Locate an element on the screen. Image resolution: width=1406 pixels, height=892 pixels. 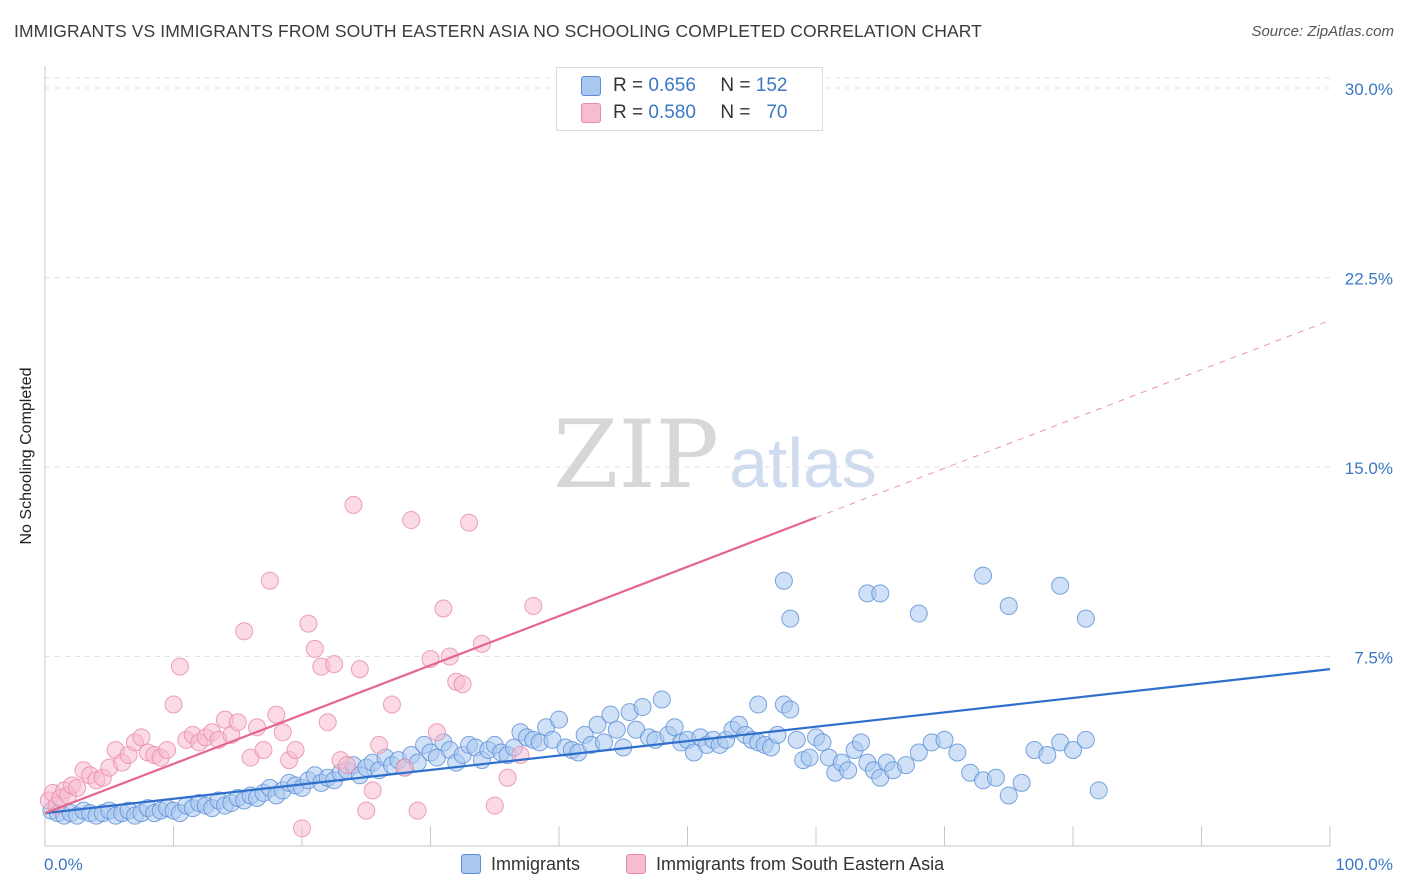
x-tick-label: 0.0% is located at coordinates (63, 864).